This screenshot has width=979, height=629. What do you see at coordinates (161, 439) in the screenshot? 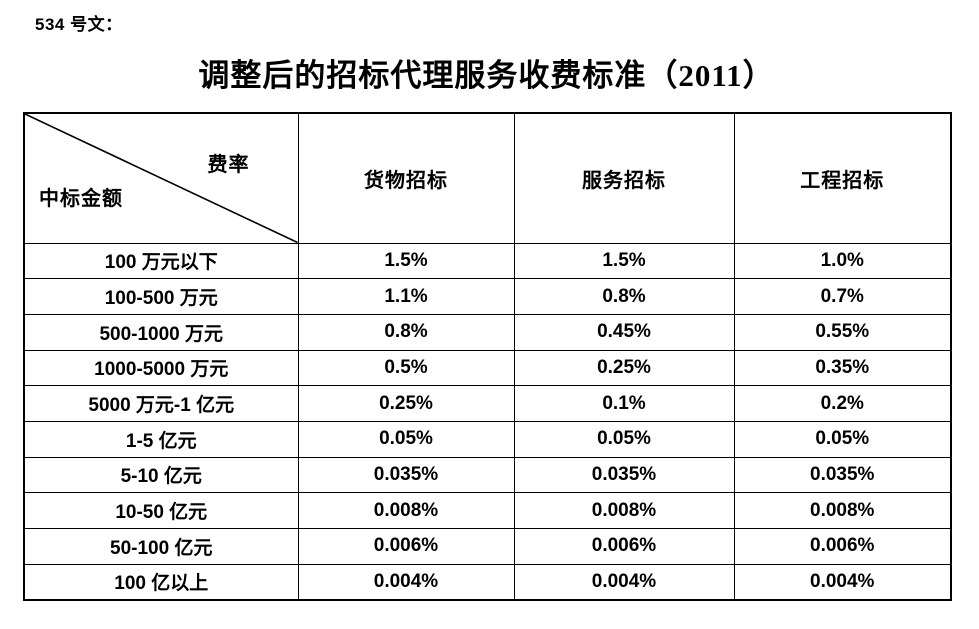
I see `row-label: 1-5 亿元` at bounding box center [161, 439].